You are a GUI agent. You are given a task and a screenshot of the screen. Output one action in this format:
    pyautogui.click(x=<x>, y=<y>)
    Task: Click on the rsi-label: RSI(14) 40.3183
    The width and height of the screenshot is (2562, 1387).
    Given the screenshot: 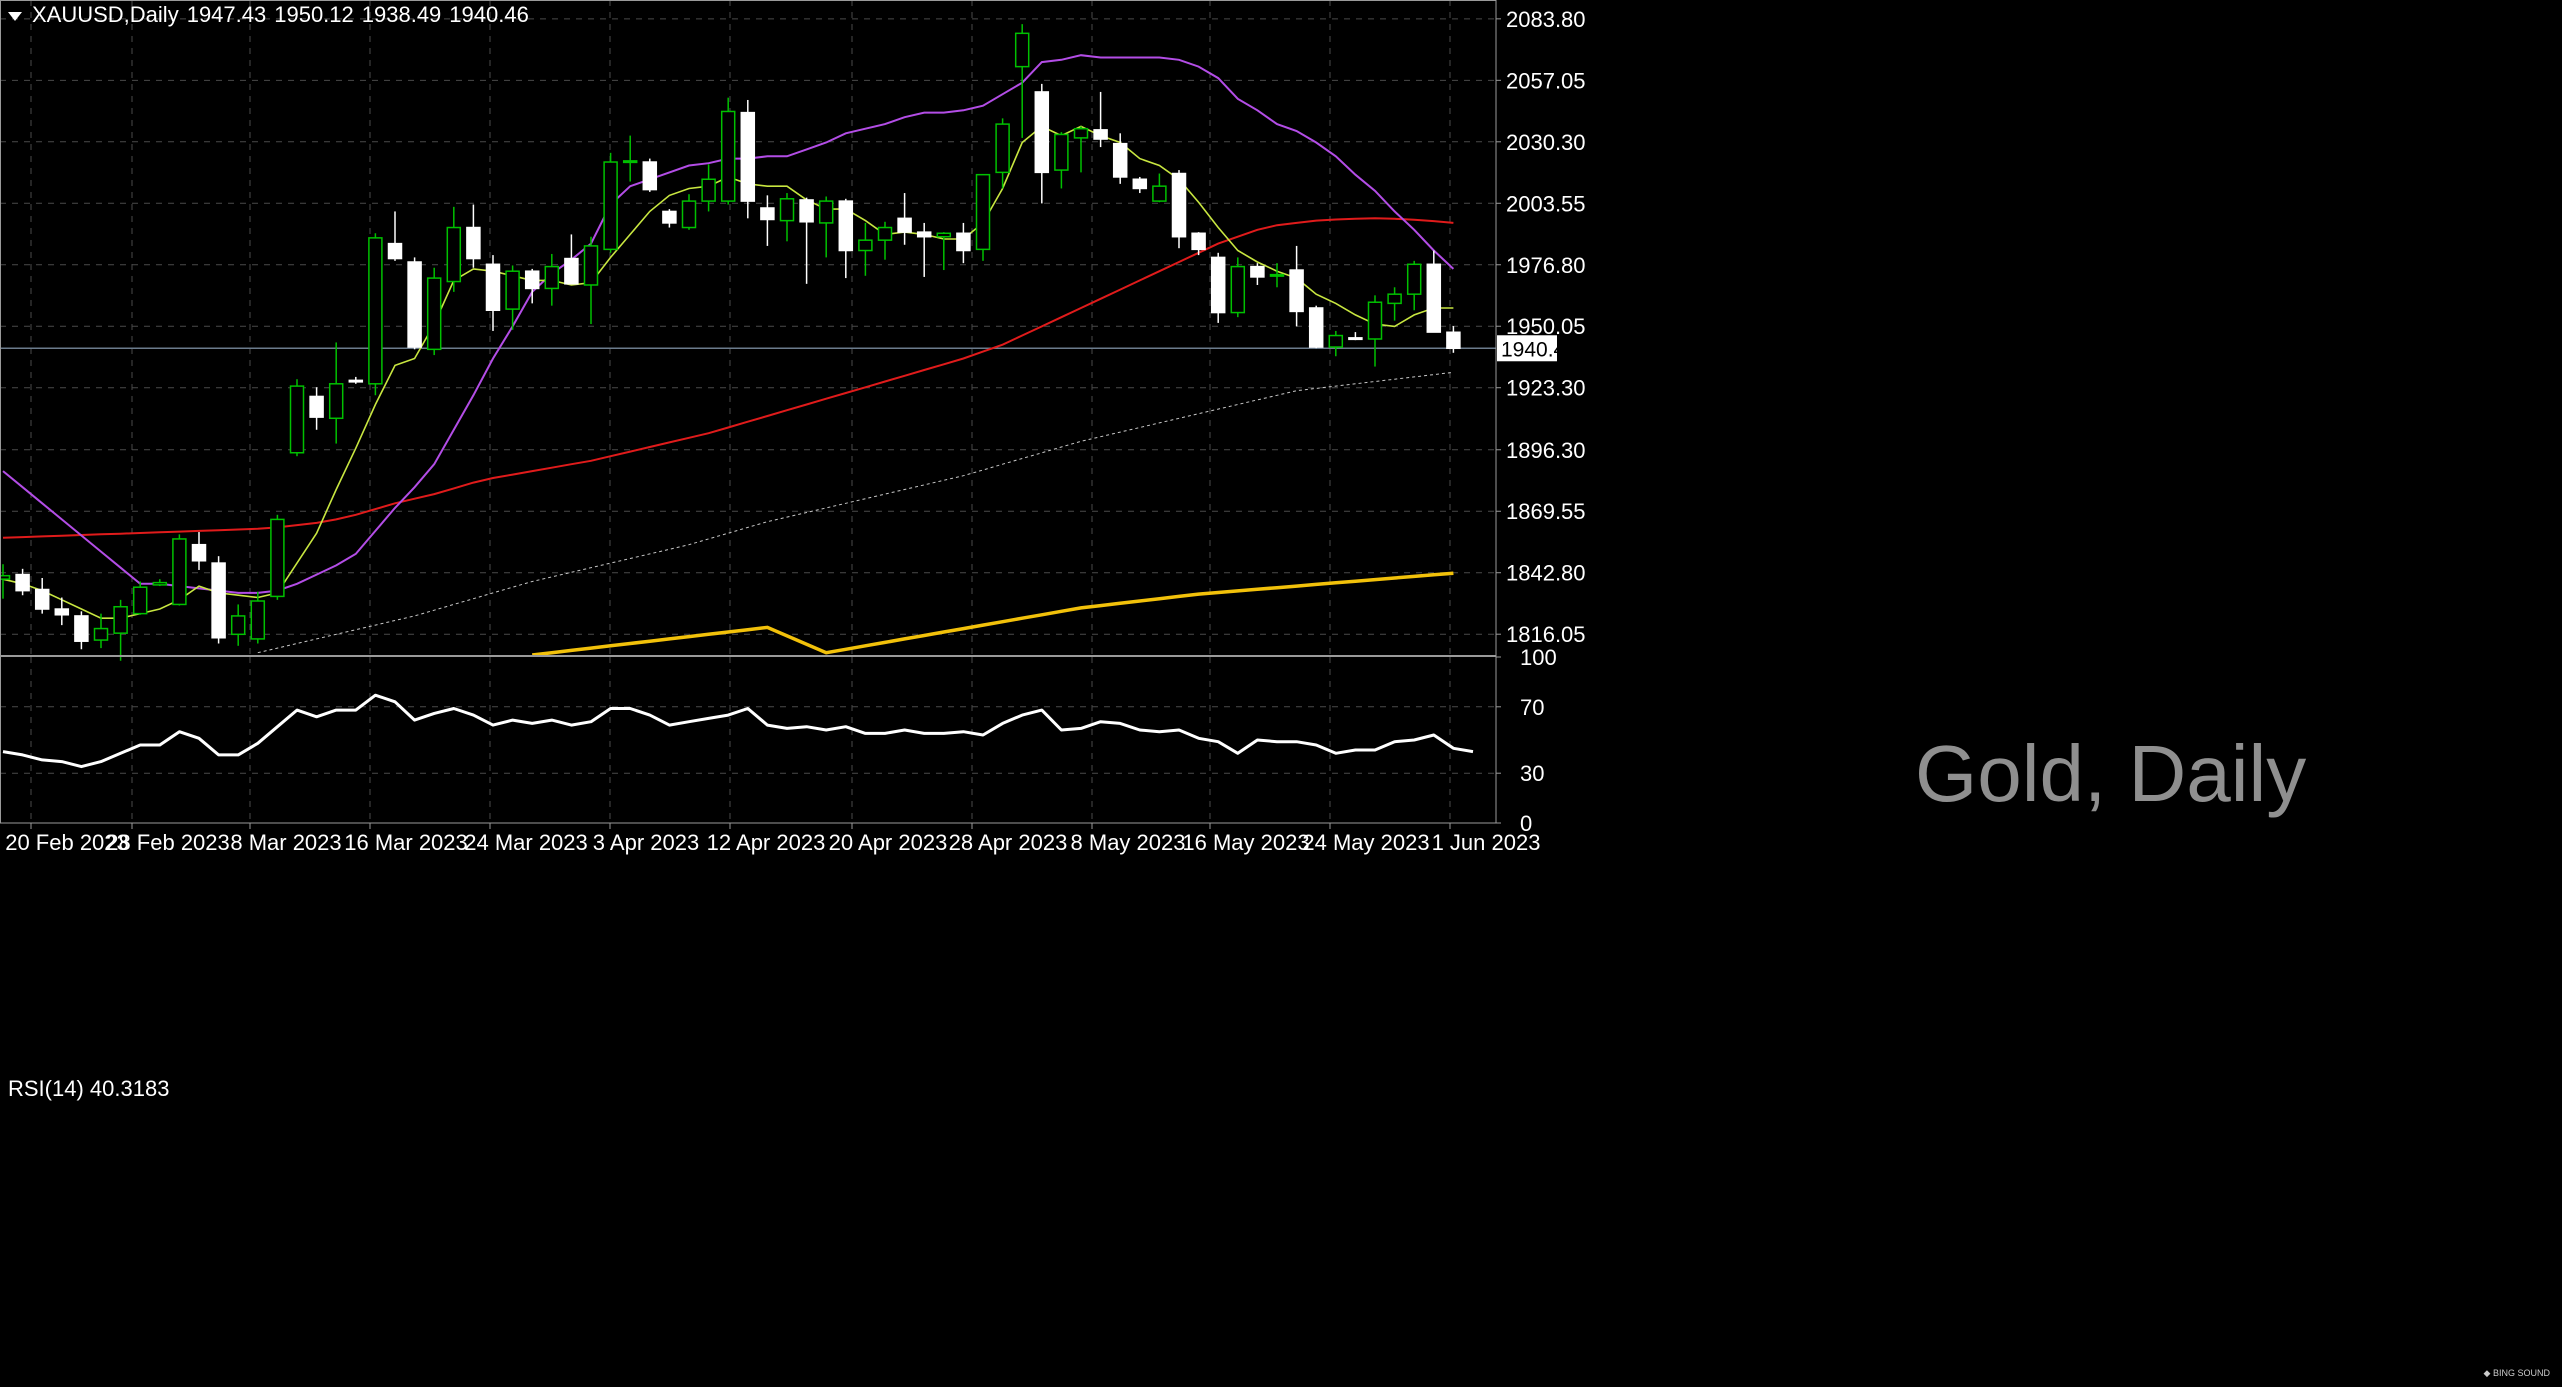 What is the action you would take?
    pyautogui.click(x=88, y=1089)
    